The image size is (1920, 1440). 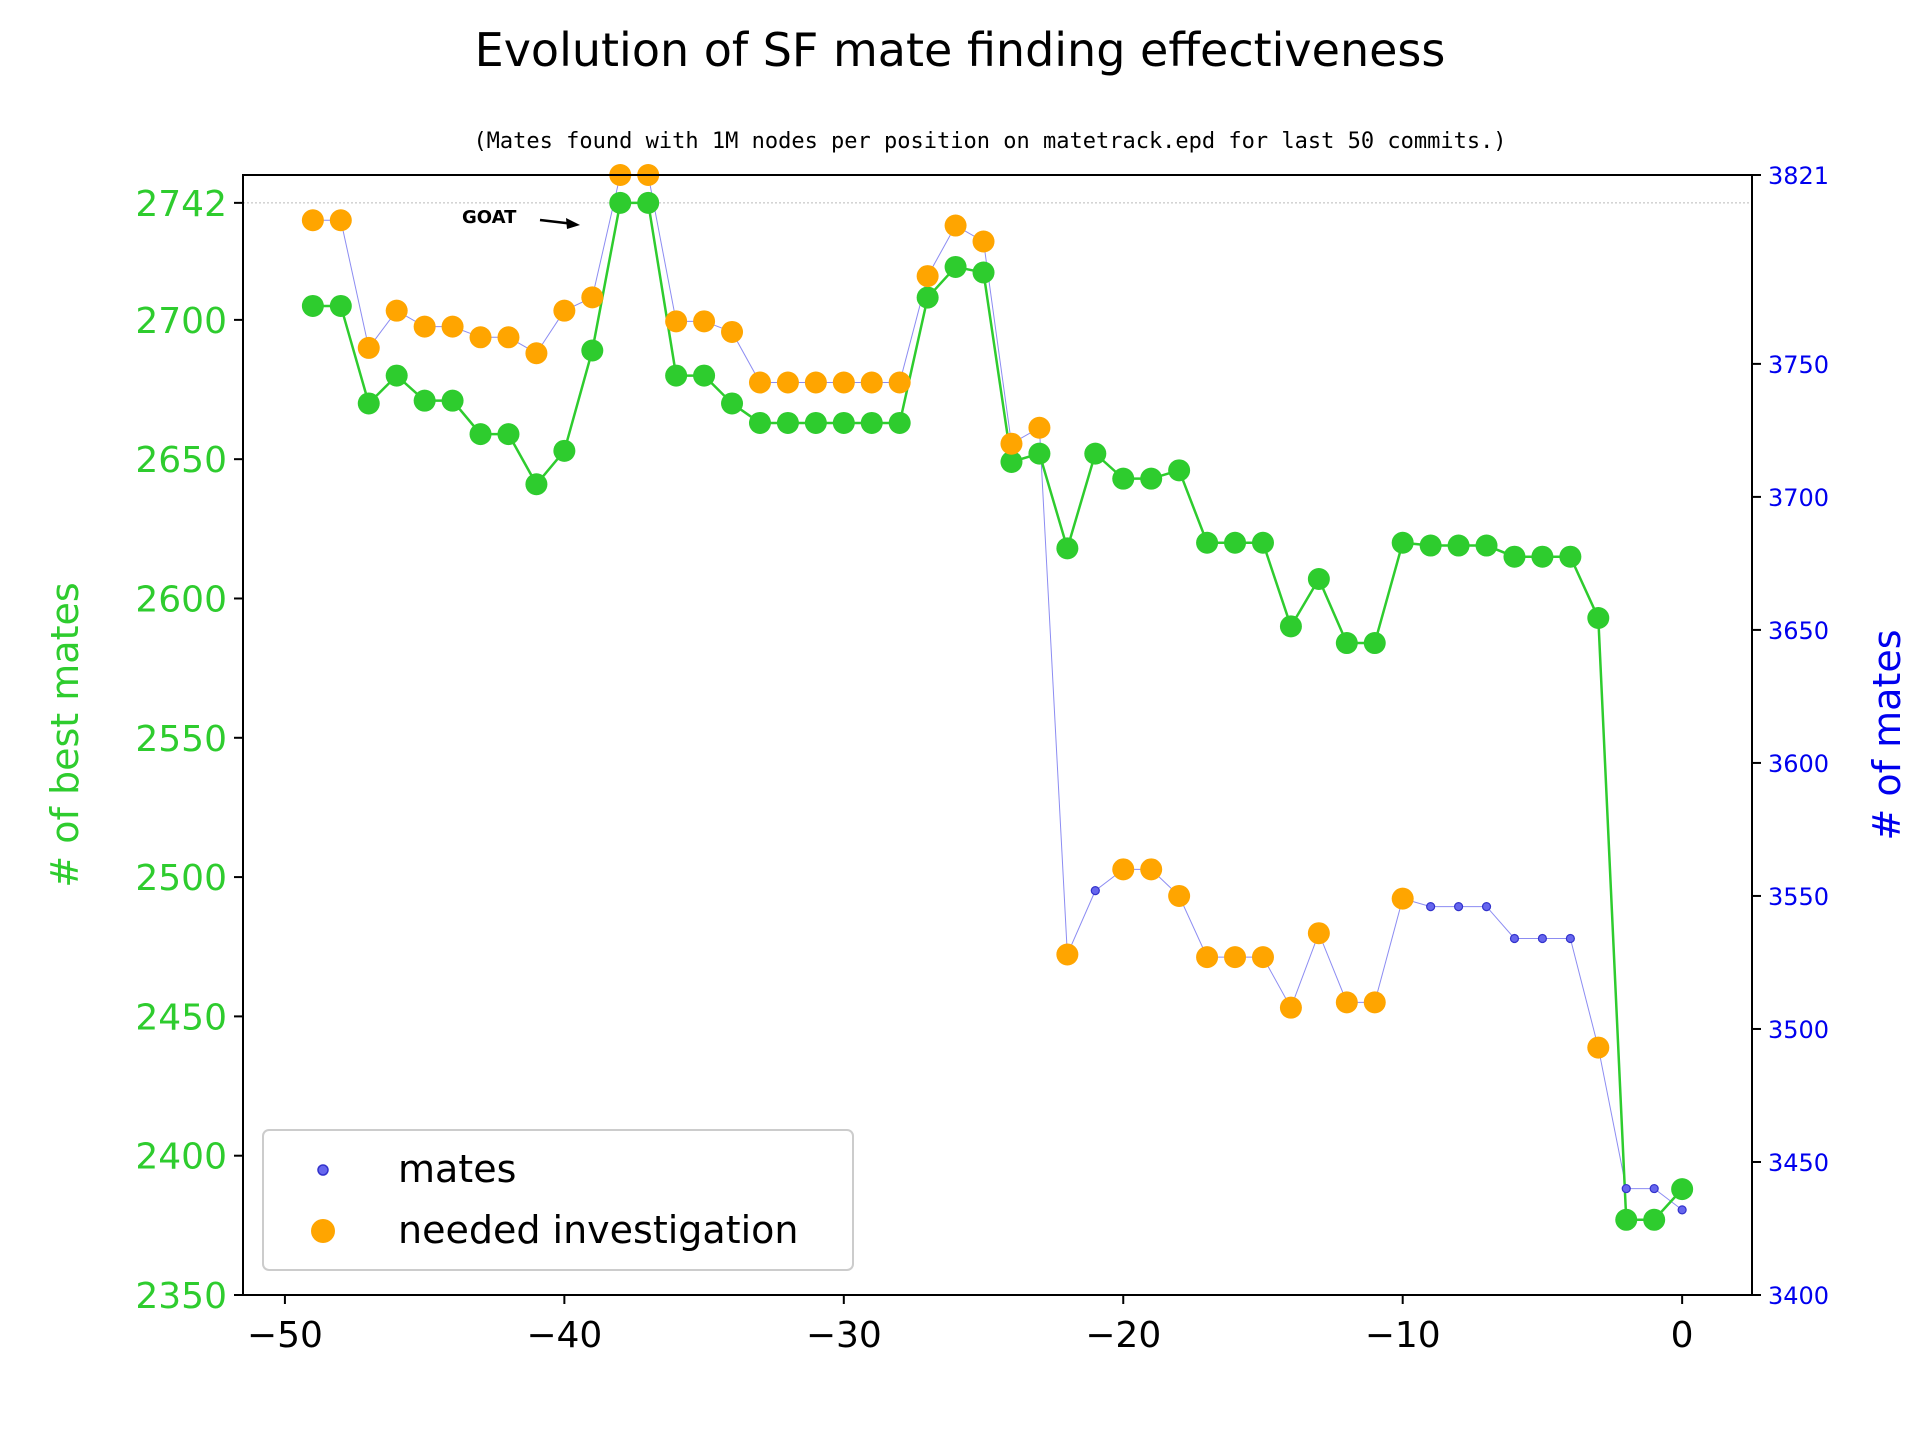 What do you see at coordinates (1682, 1335) in the screenshot?
I see `x-tick-label: 0` at bounding box center [1682, 1335].